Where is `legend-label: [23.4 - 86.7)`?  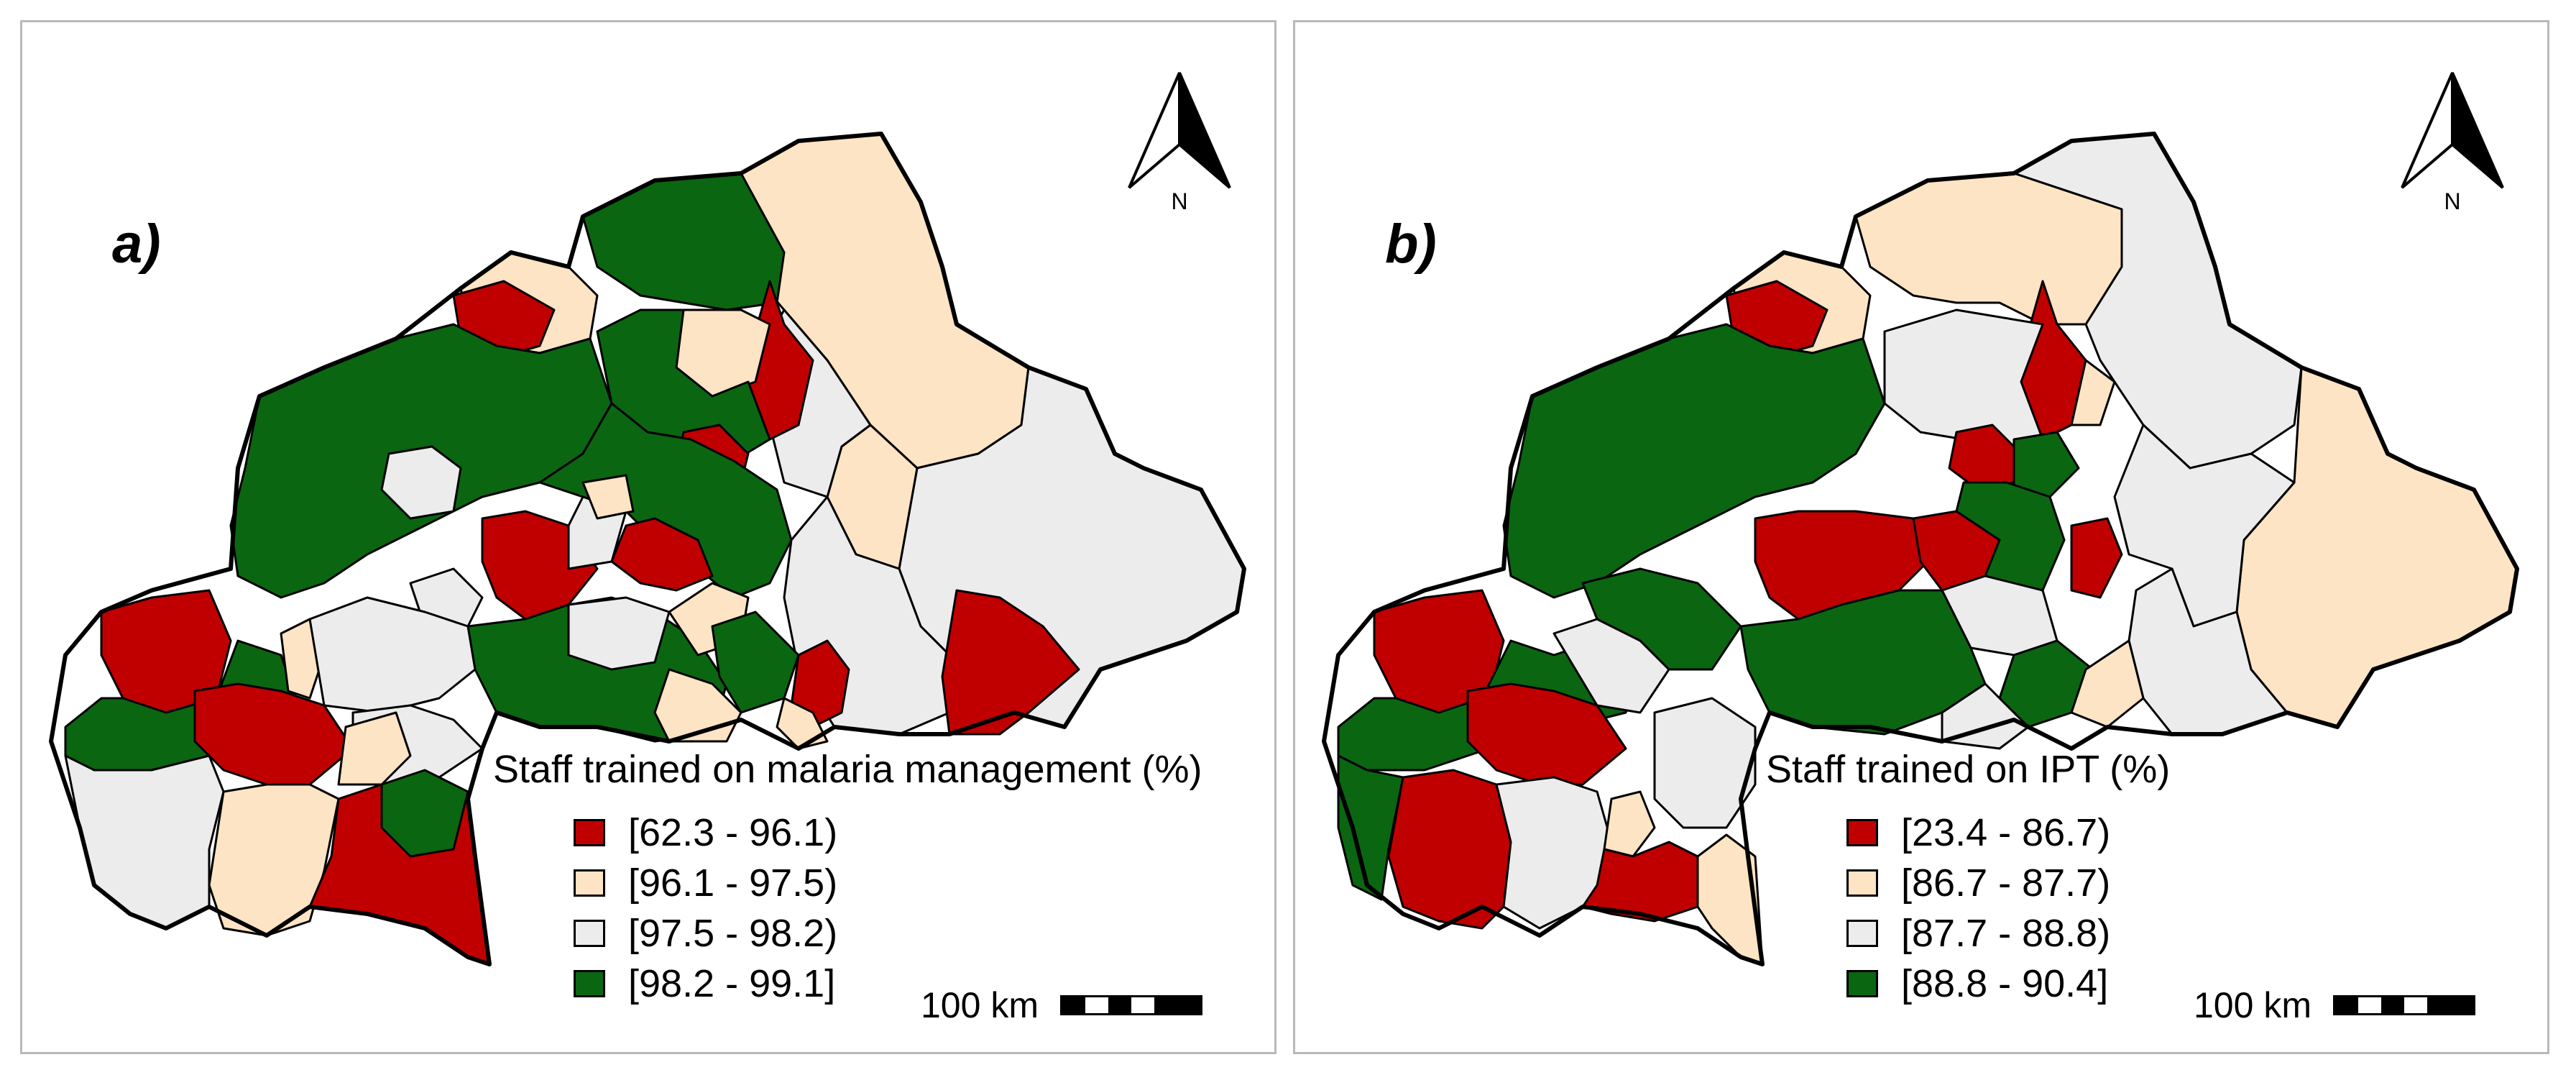
legend-label: [23.4 - 86.7) is located at coordinates (2006, 832).